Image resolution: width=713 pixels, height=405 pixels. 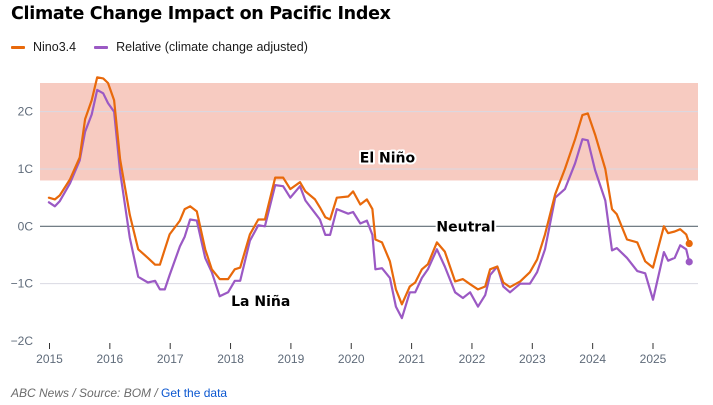 I want to click on x-tick-label: 2025, so click(x=653, y=359).